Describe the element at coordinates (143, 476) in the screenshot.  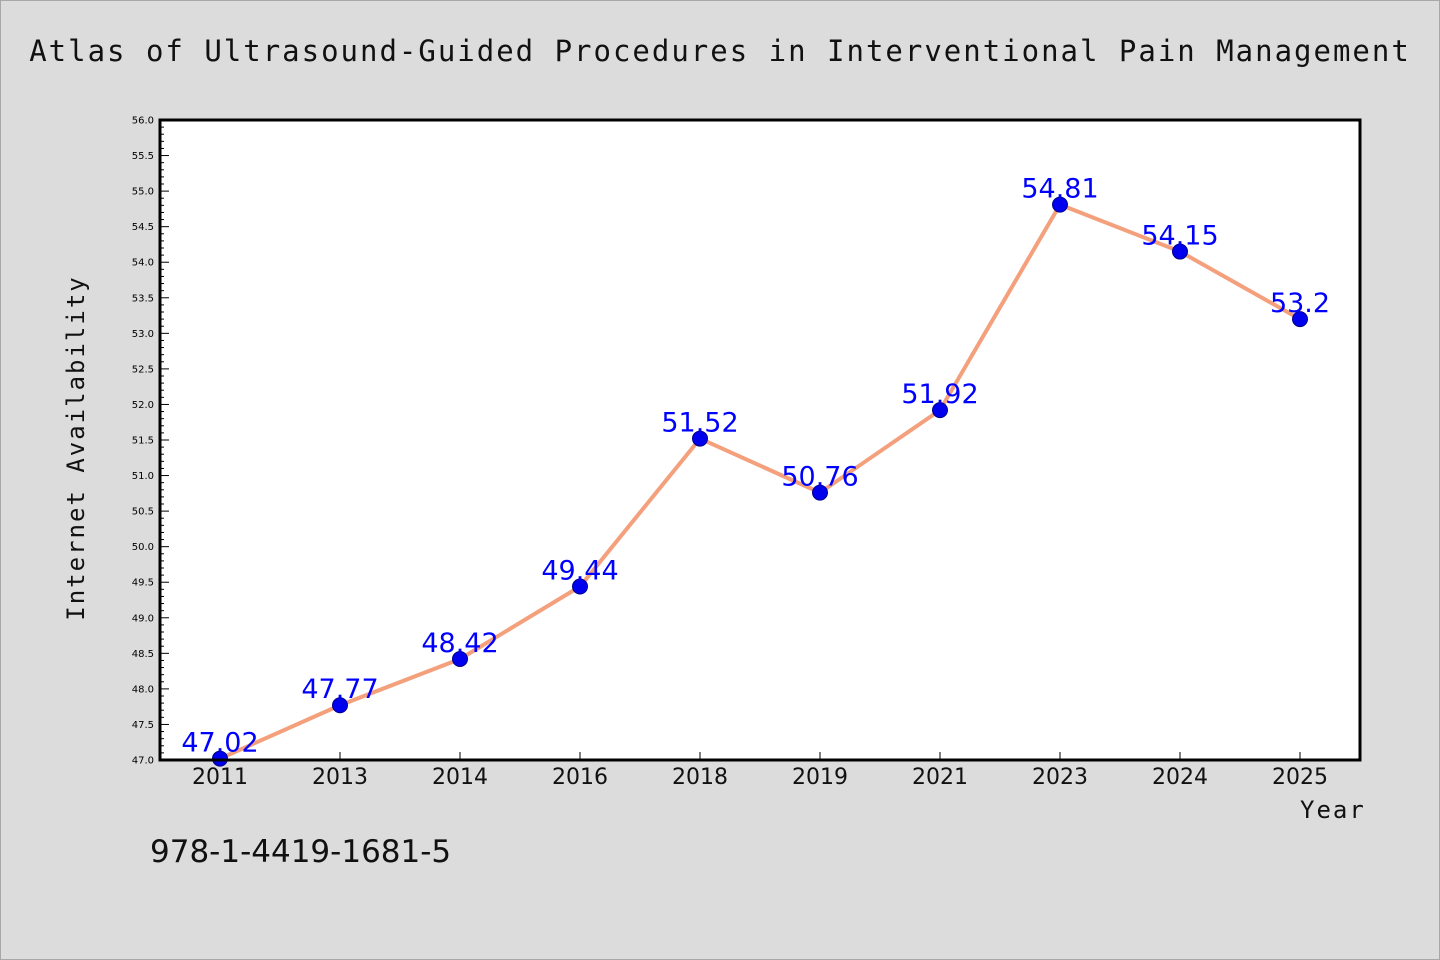
I see `y-tick-label: 51.0` at that location.